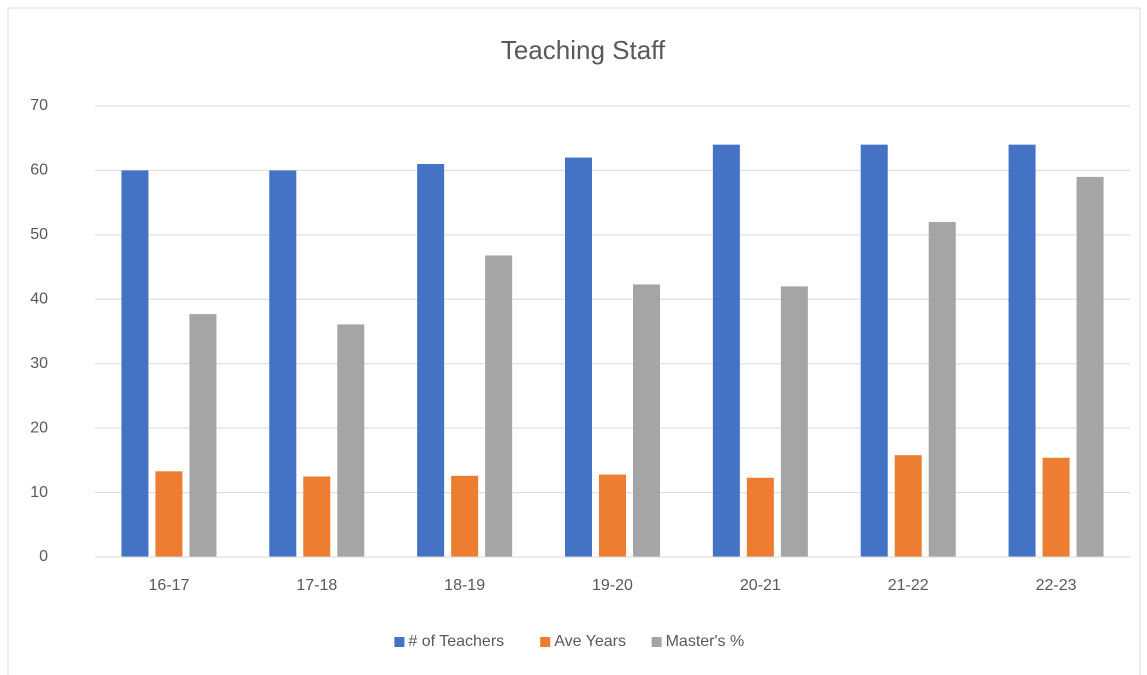 This screenshot has height=675, width=1147. What do you see at coordinates (39, 105) in the screenshot?
I see `y-tick-label: 70` at bounding box center [39, 105].